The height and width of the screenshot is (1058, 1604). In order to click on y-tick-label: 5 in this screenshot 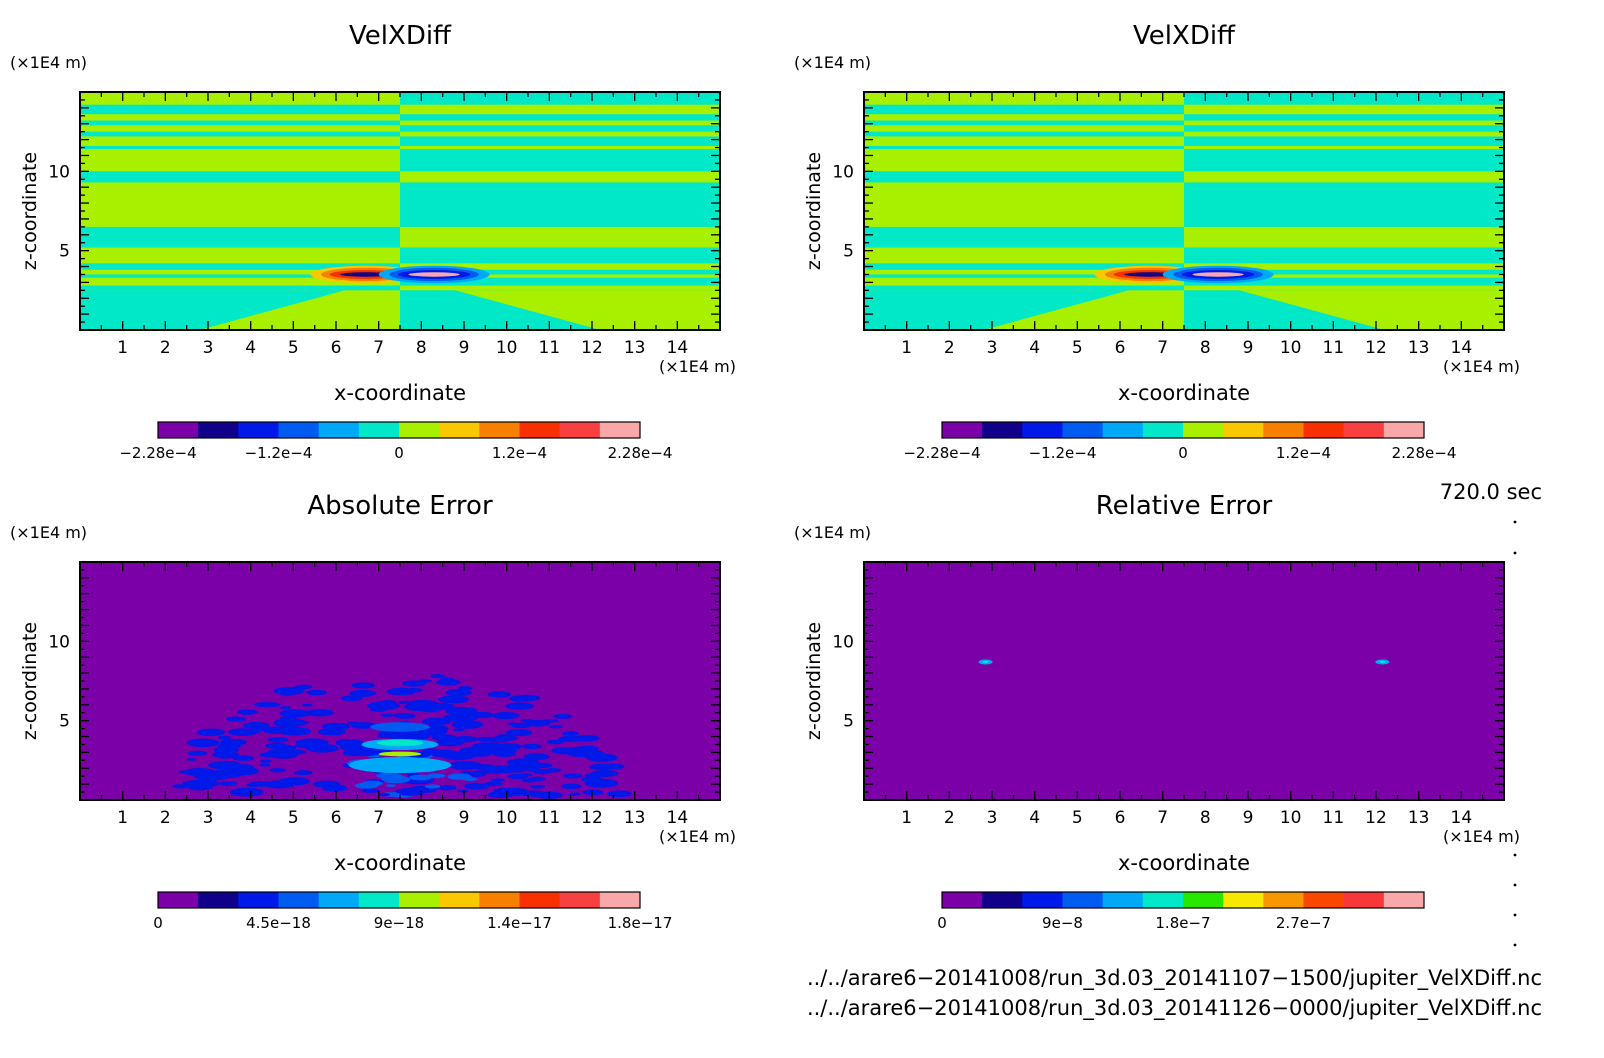, I will do `click(848, 252)`.